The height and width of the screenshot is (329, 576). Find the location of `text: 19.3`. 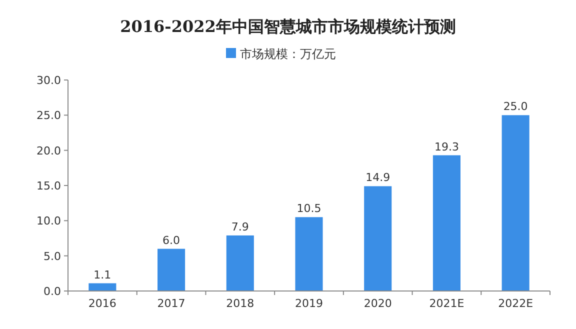

text: 19.3 is located at coordinates (446, 147).